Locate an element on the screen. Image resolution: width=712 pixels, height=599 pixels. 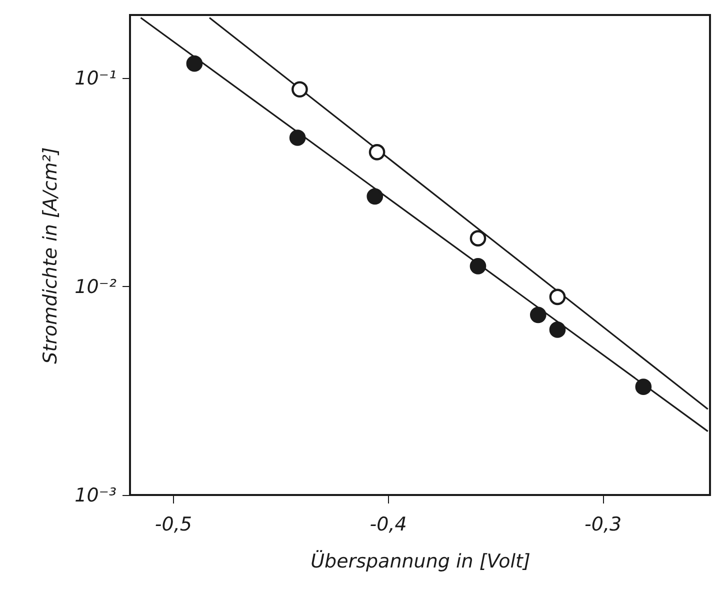
x-tick-label: -0,4 is located at coordinates (388, 525).